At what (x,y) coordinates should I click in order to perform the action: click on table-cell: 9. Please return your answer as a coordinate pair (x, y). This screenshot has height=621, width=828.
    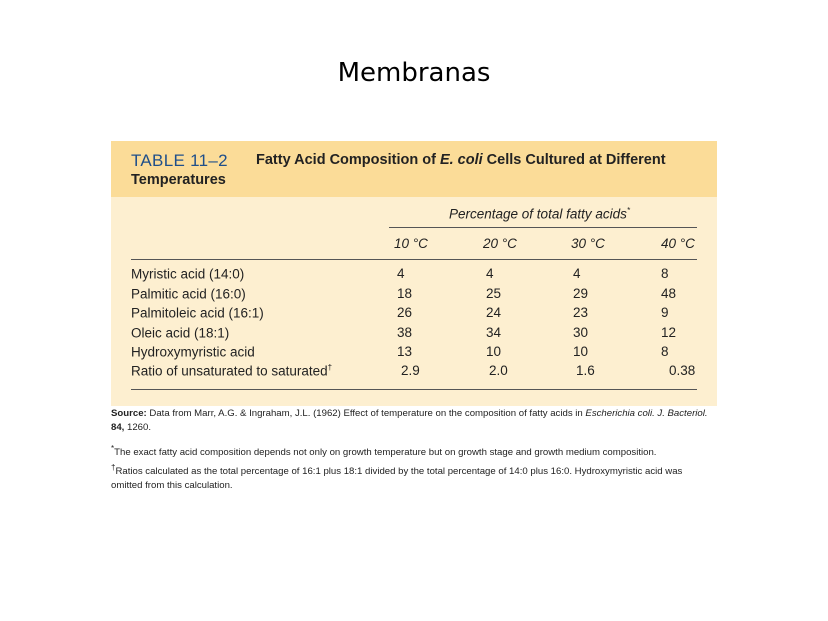
    Looking at the image, I should click on (665, 312).